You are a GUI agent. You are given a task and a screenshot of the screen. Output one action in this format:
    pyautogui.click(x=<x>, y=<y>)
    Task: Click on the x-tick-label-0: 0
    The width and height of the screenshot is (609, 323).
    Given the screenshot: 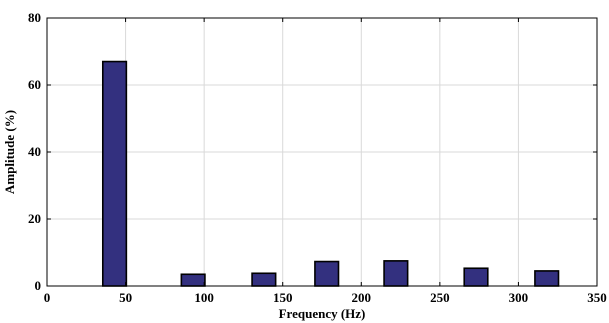 What is the action you would take?
    pyautogui.click(x=47, y=297)
    